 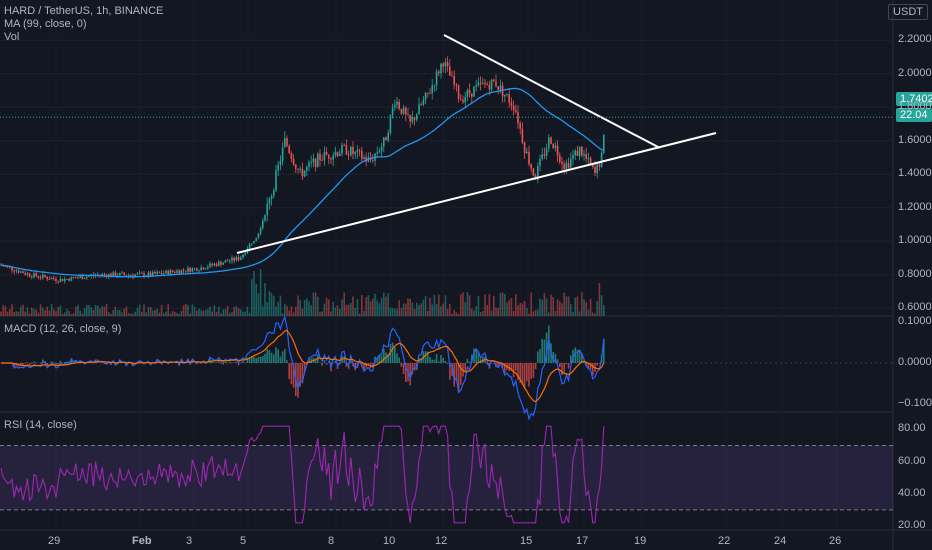 What do you see at coordinates (446, 477) in the screenshot?
I see `rsi-band` at bounding box center [446, 477].